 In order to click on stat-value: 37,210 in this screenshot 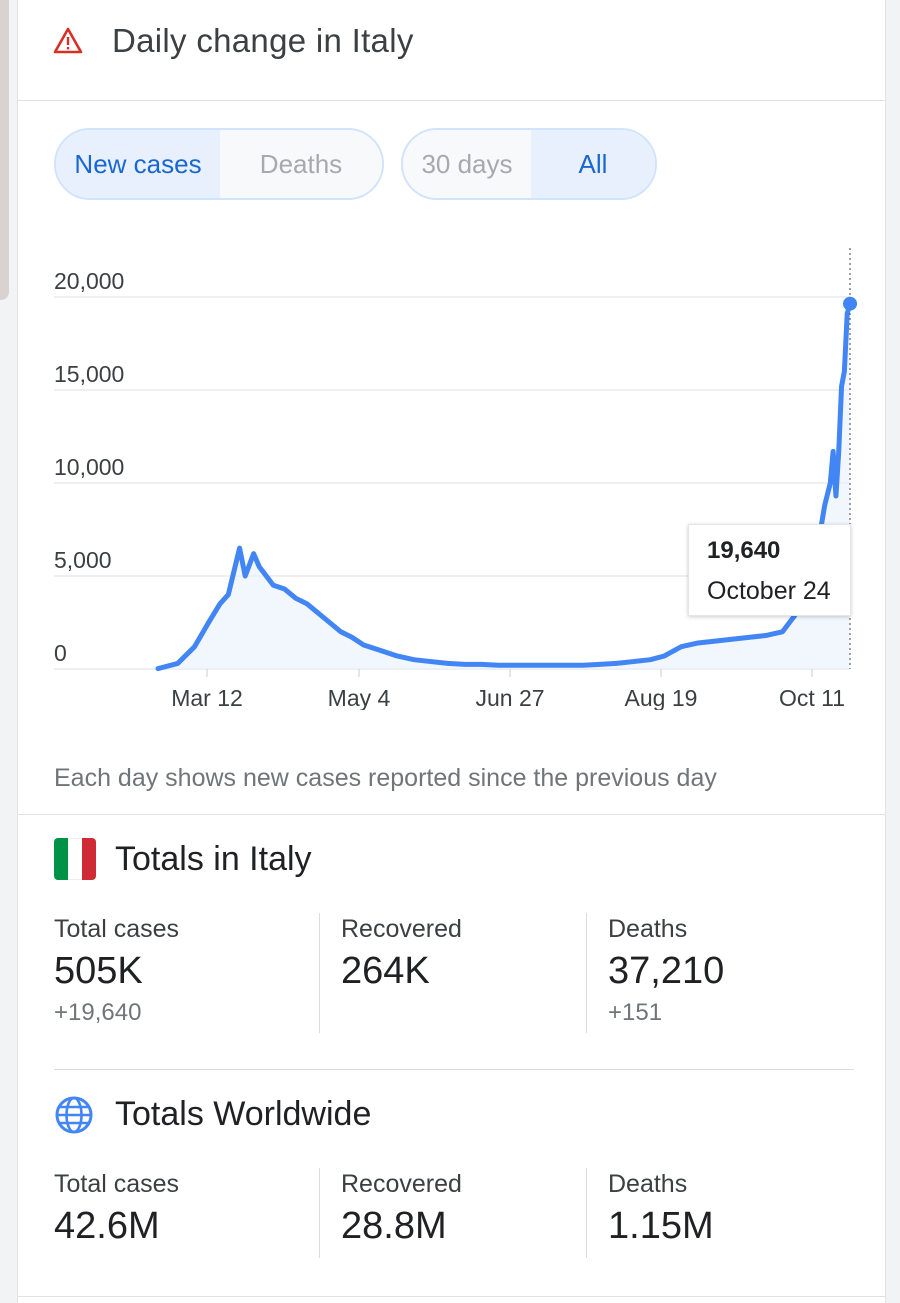, I will do `click(666, 971)`.